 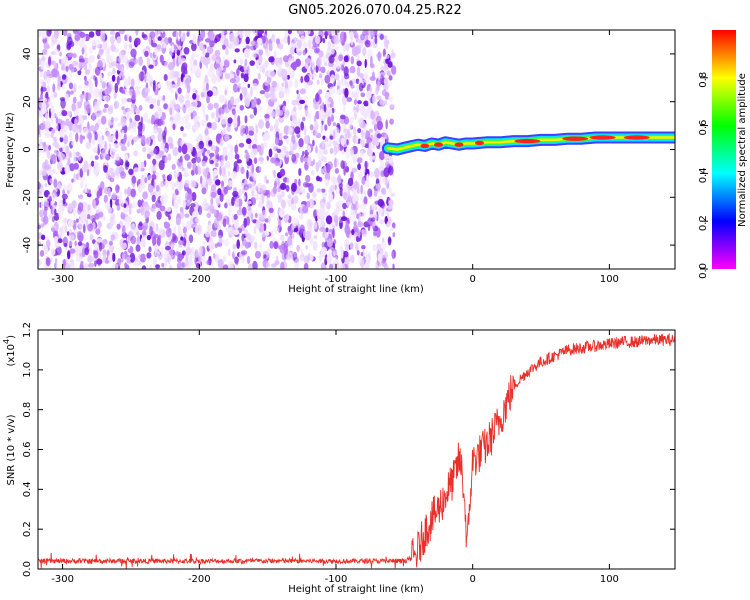 What do you see at coordinates (527, 141) in the screenshot?
I see `track-peak` at bounding box center [527, 141].